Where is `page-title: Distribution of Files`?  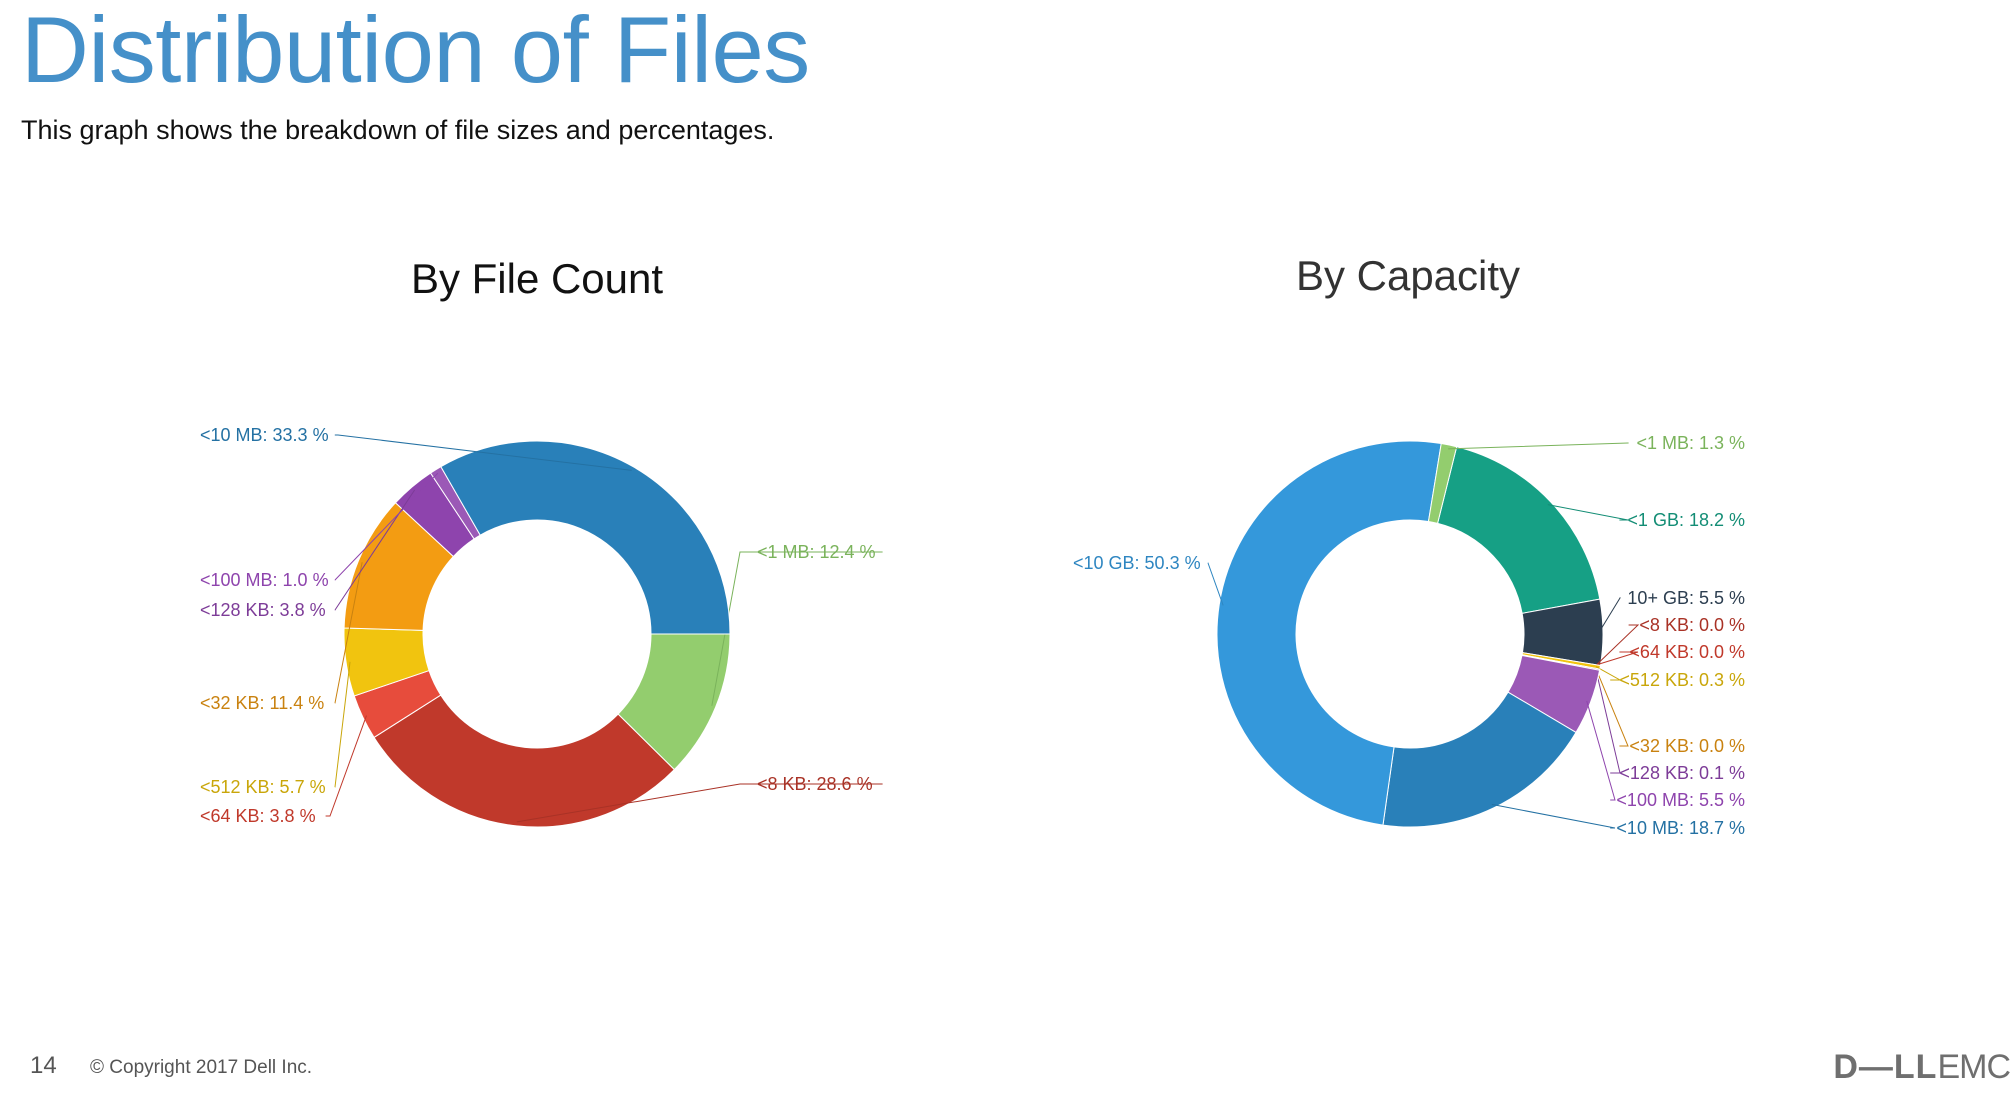
page-title: Distribution of Files is located at coordinates (415, 51).